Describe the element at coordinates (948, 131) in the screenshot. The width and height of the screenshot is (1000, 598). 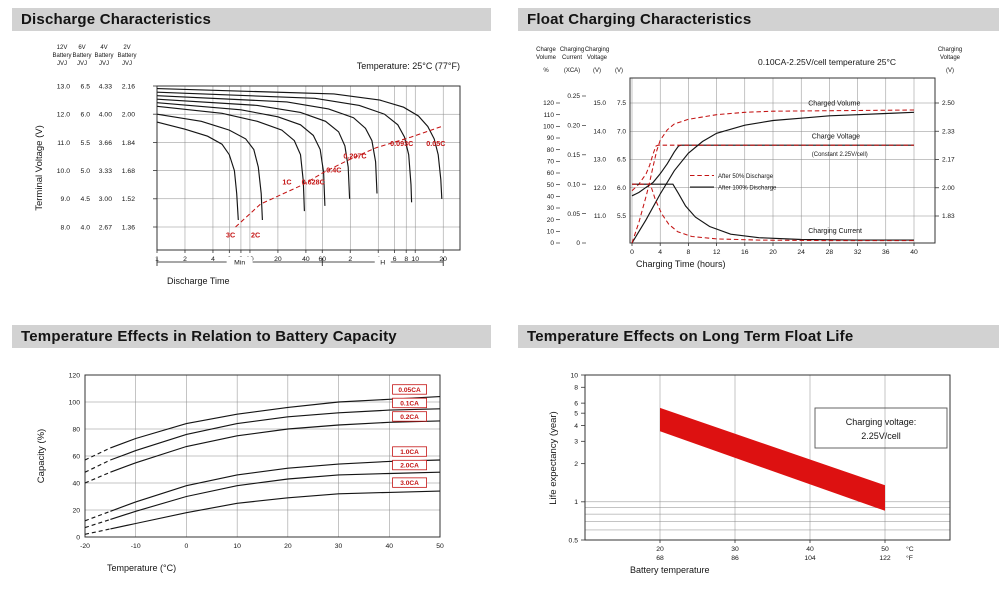
I see `svg-text: 2.33` at that location.